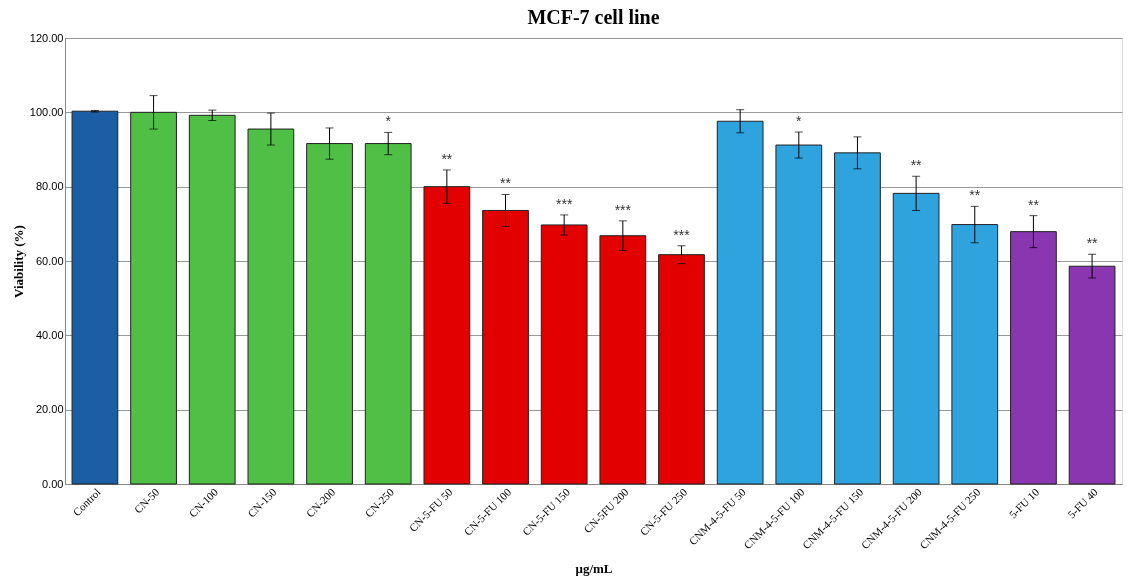  I want to click on y-tick-label: 0.00, so click(53, 483).